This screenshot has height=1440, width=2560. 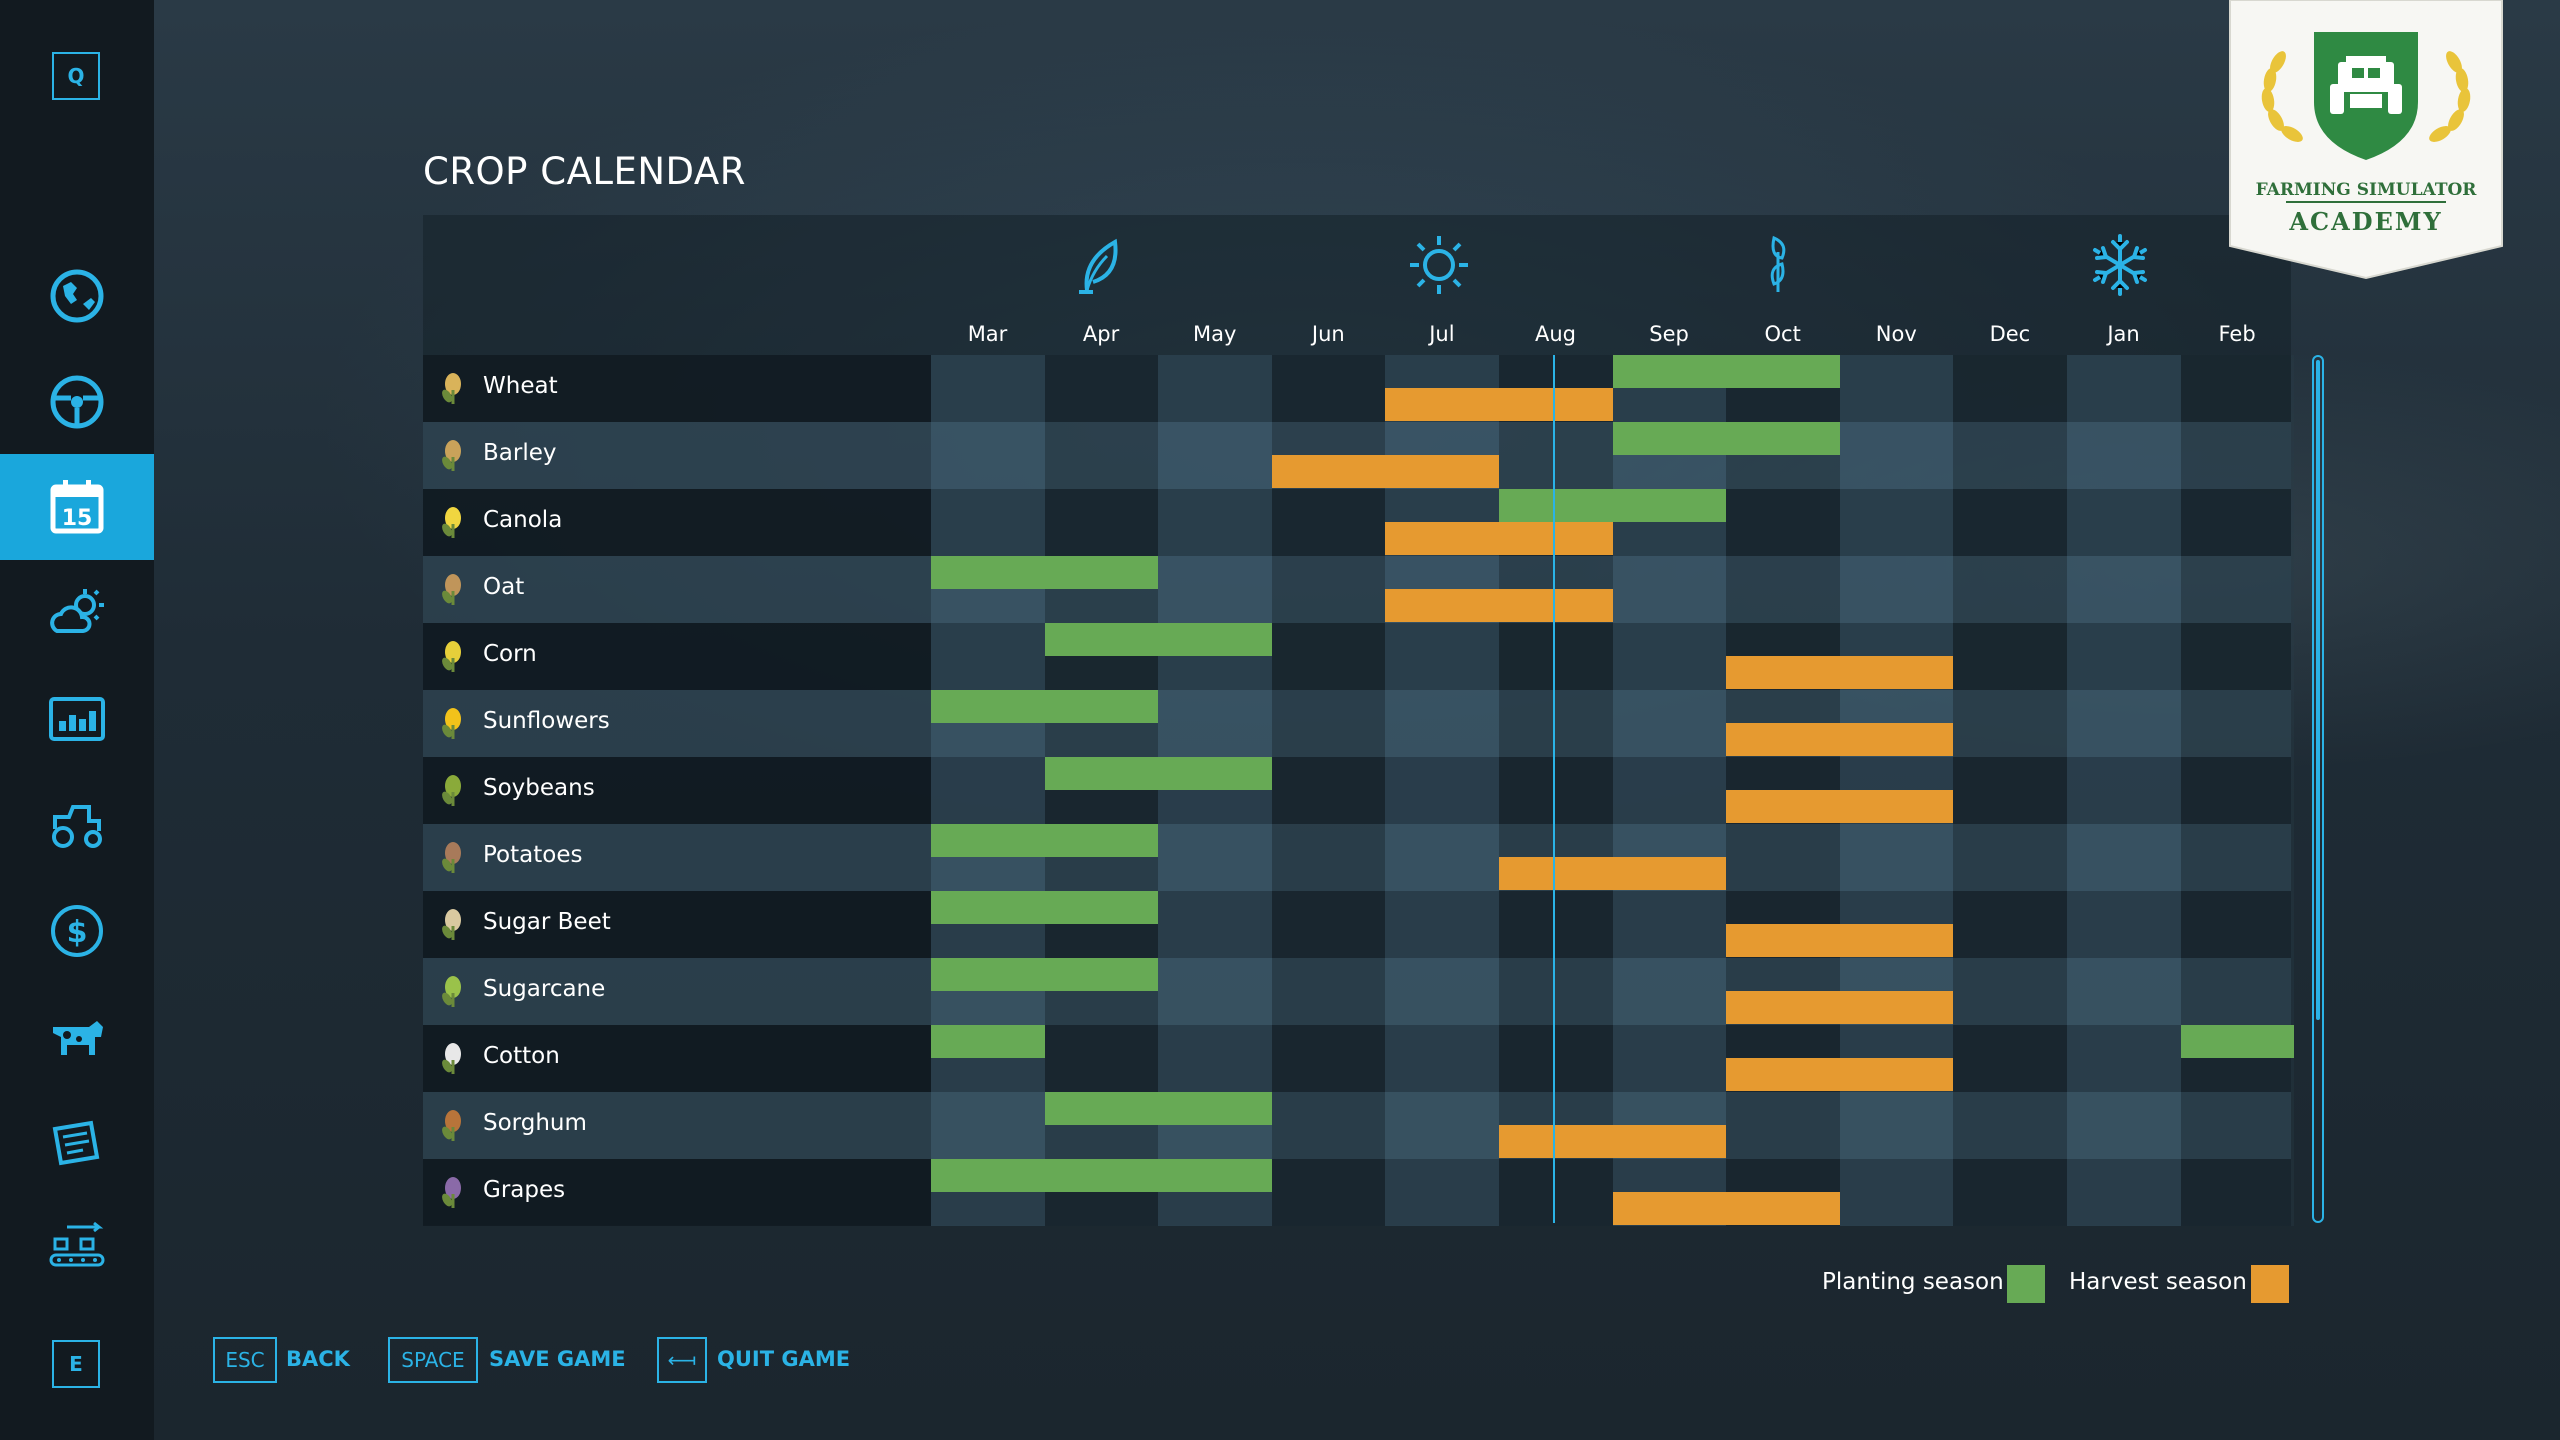 I want to click on sidebar-item-calendar: 15, so click(x=77, y=507).